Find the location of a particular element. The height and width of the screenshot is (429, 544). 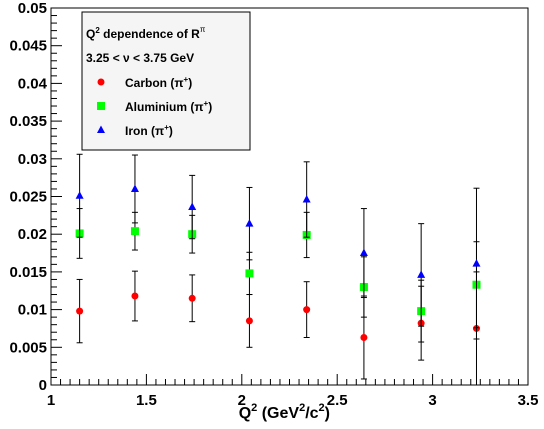

x-tick-label: 3.5 is located at coordinates (528, 400).